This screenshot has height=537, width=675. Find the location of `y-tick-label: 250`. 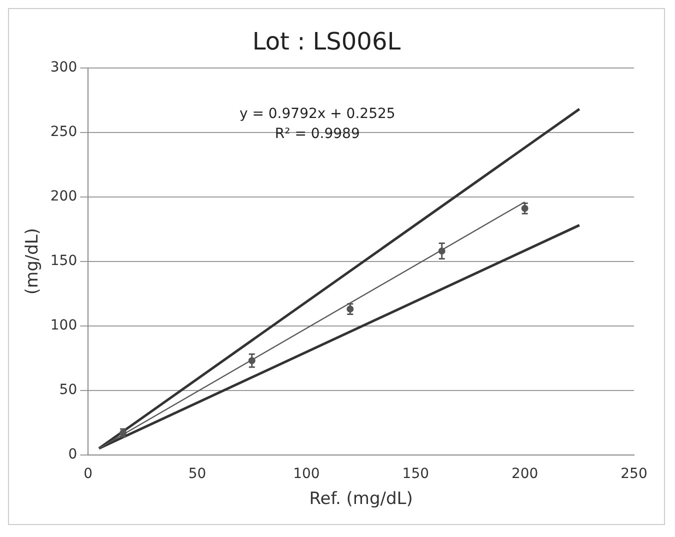

y-tick-label: 250 is located at coordinates (64, 132).